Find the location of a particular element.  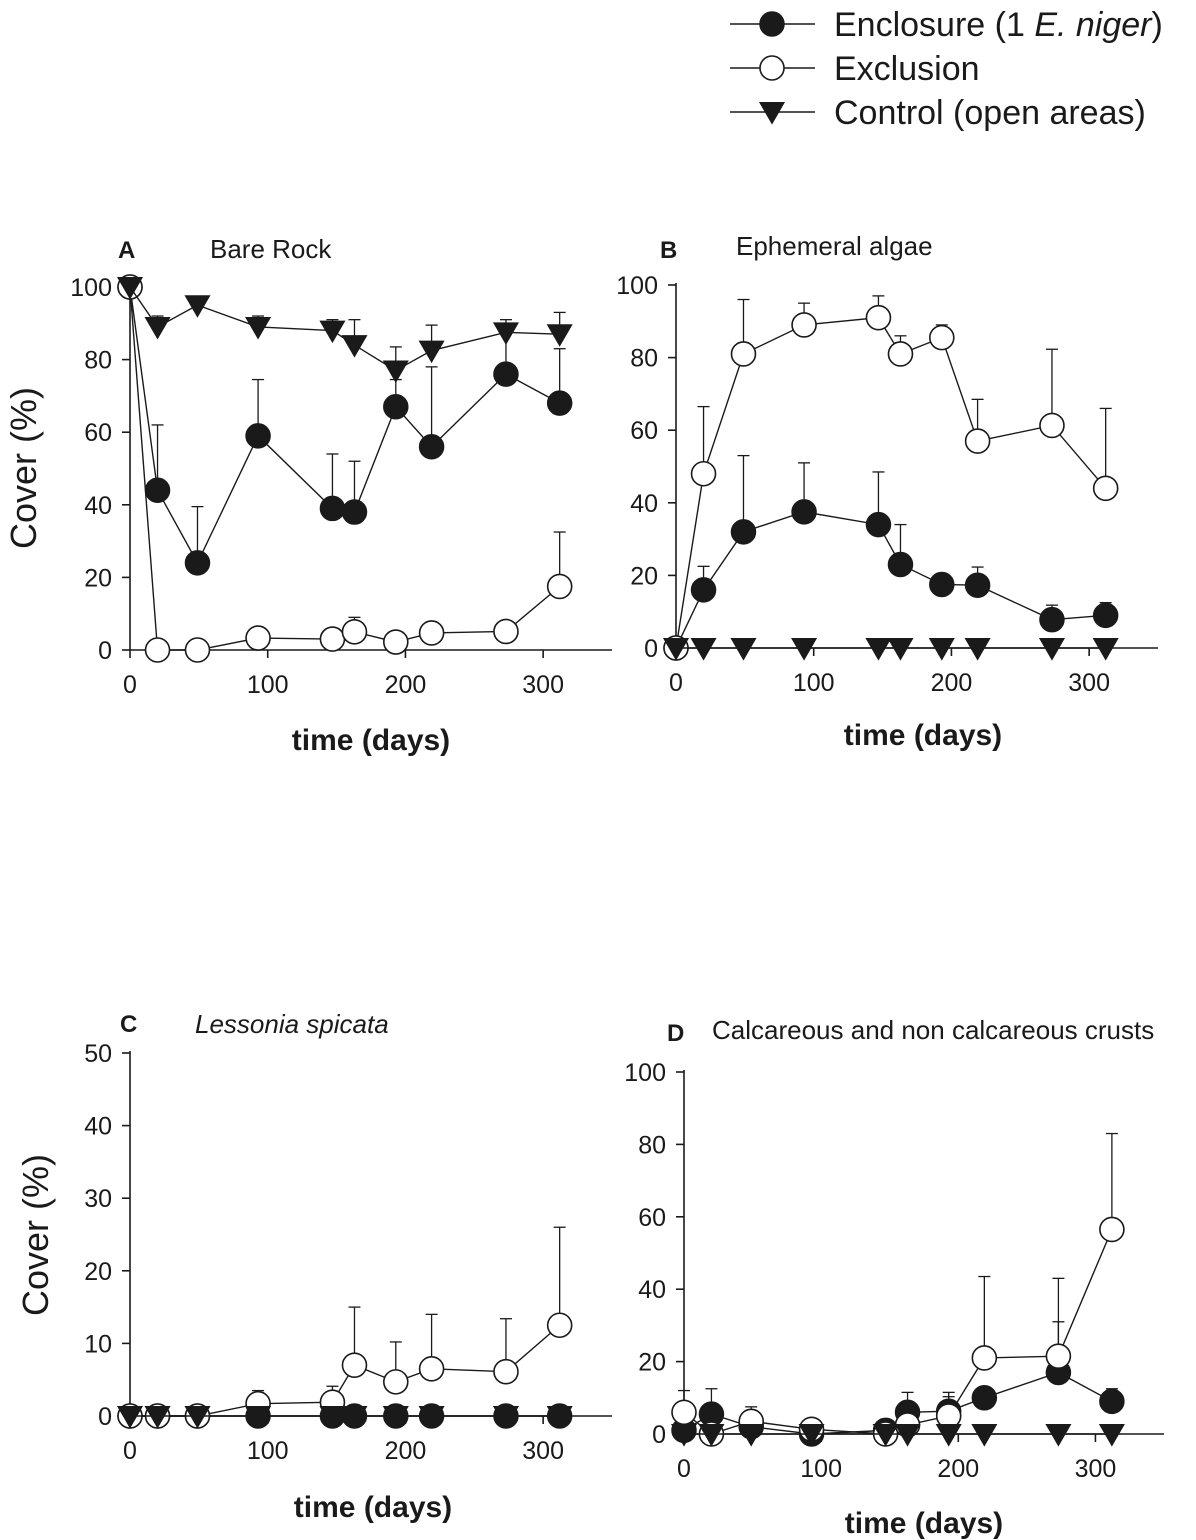

legend-entry-enclosure: Enclosure (1 E. niger) is located at coordinates (946, 25).